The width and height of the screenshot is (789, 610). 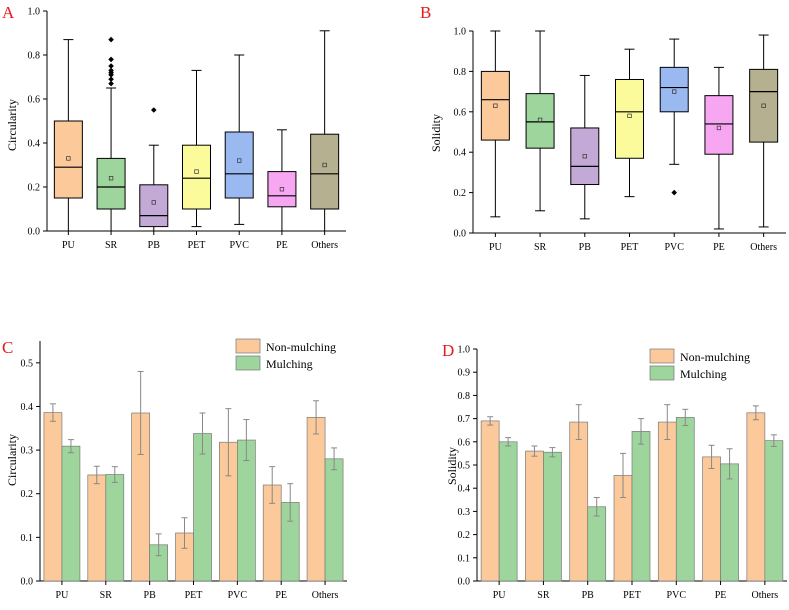 I want to click on box-pet, so click(x=196, y=177).